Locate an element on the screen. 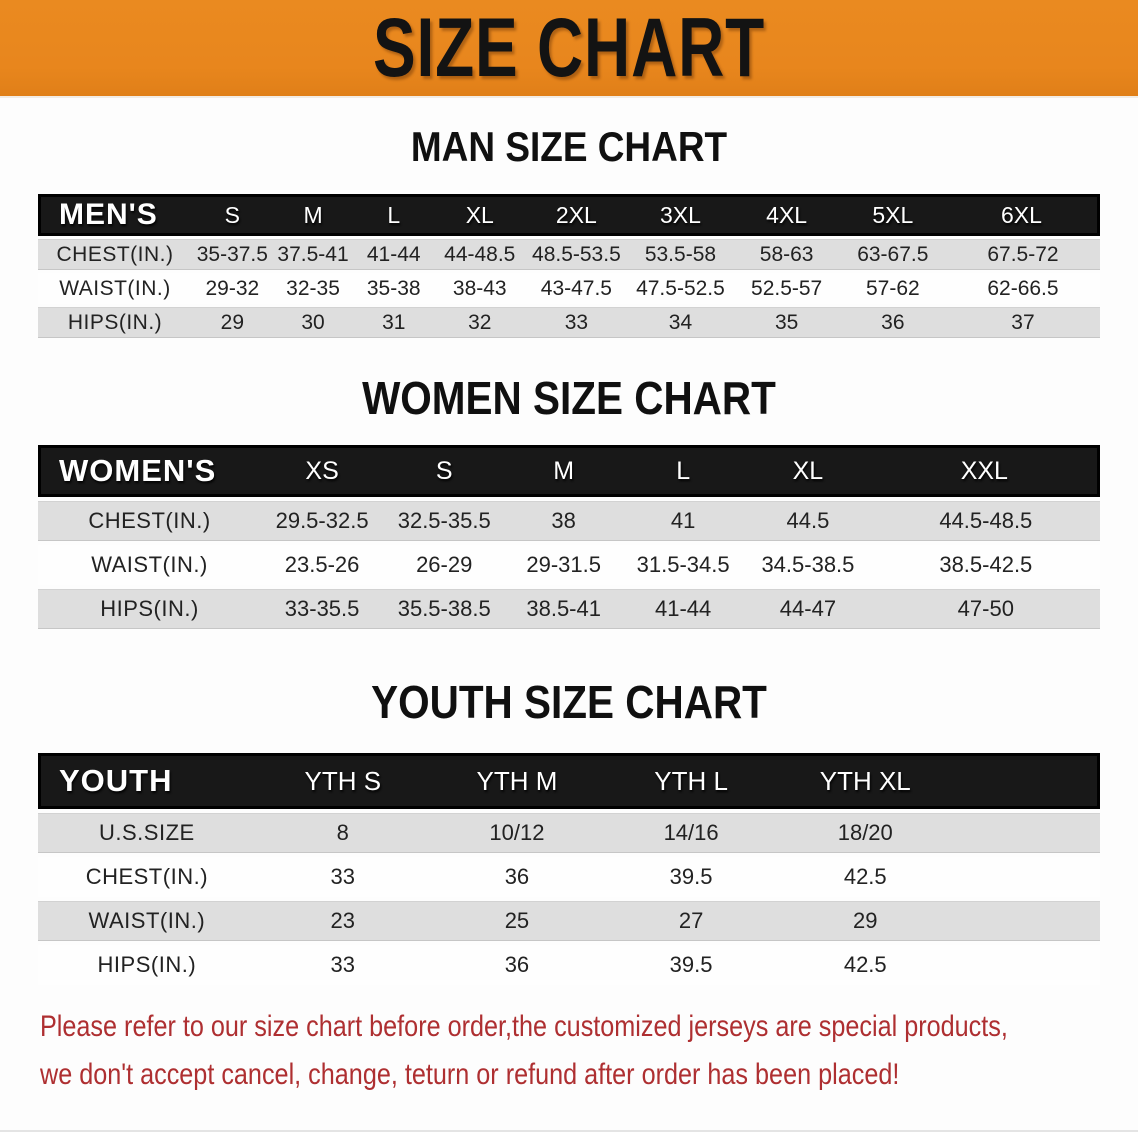 The image size is (1138, 1132). size-value: 43-47.5 is located at coordinates (576, 288).